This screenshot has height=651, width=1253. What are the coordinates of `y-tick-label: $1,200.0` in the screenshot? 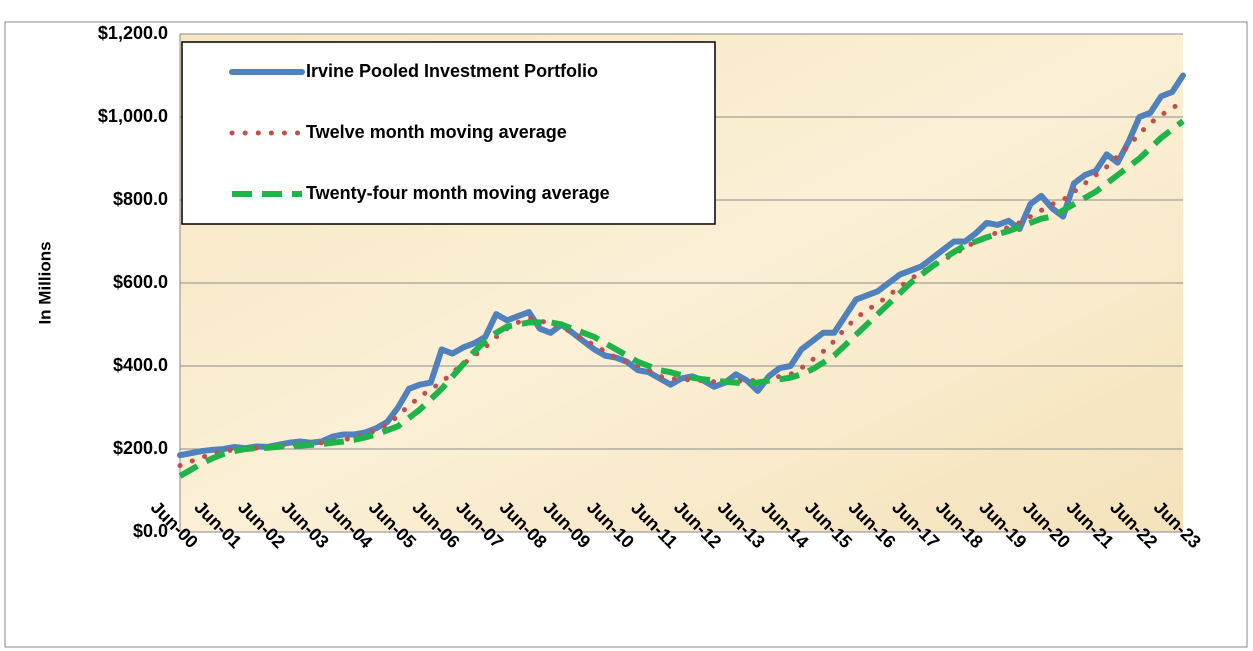 It's located at (133, 33).